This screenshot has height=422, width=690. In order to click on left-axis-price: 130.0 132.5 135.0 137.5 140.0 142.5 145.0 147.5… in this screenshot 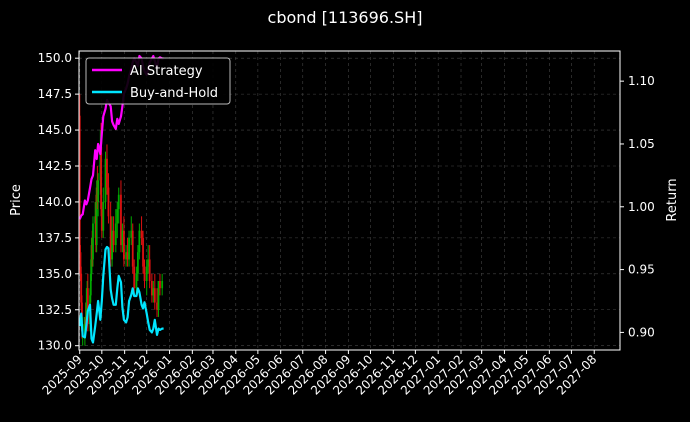, I will do `click(58, 202)`.